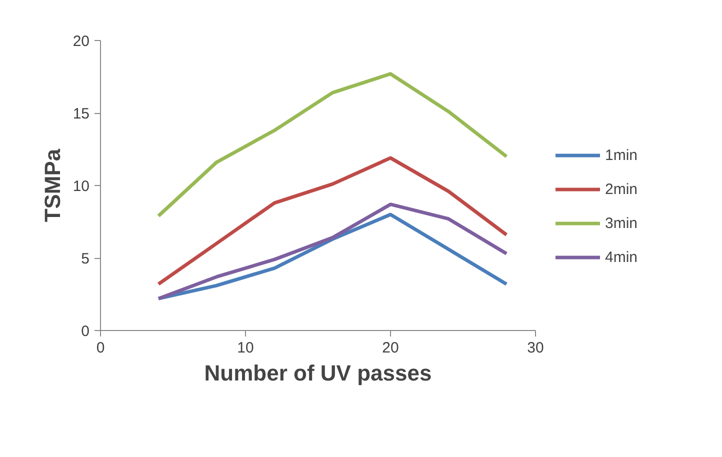 Image resolution: width=722 pixels, height=457 pixels. Describe the element at coordinates (81, 41) in the screenshot. I see `y-tick-label: 20` at that location.